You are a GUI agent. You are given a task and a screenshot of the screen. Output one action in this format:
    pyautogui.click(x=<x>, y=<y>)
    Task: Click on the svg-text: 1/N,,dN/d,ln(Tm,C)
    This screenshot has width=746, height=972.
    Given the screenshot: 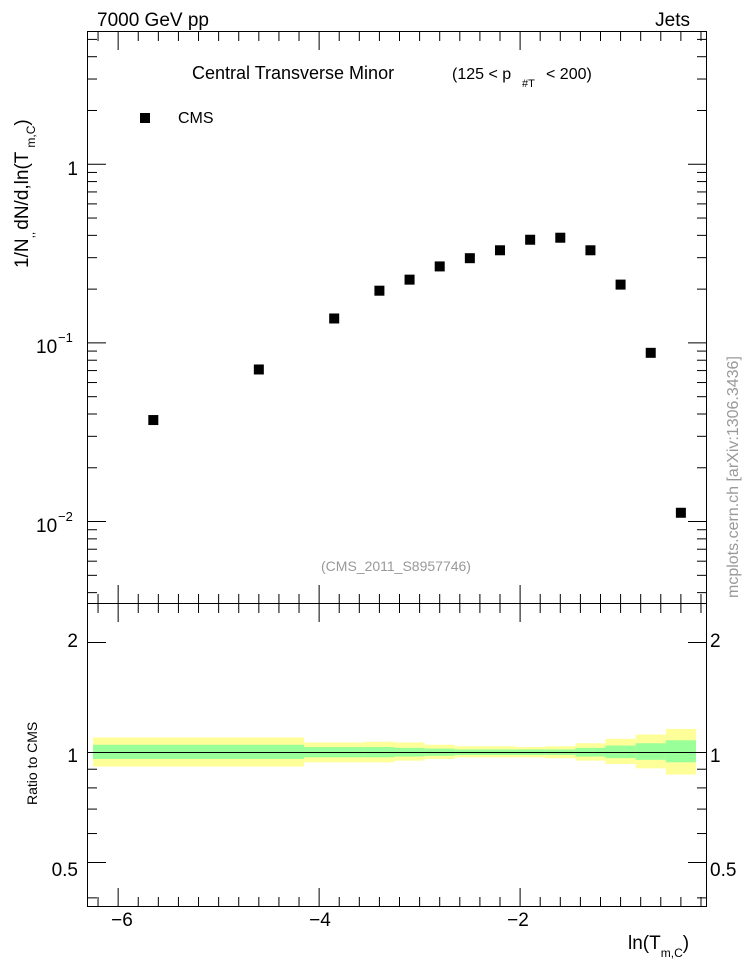 What is the action you would take?
    pyautogui.click(x=25, y=193)
    